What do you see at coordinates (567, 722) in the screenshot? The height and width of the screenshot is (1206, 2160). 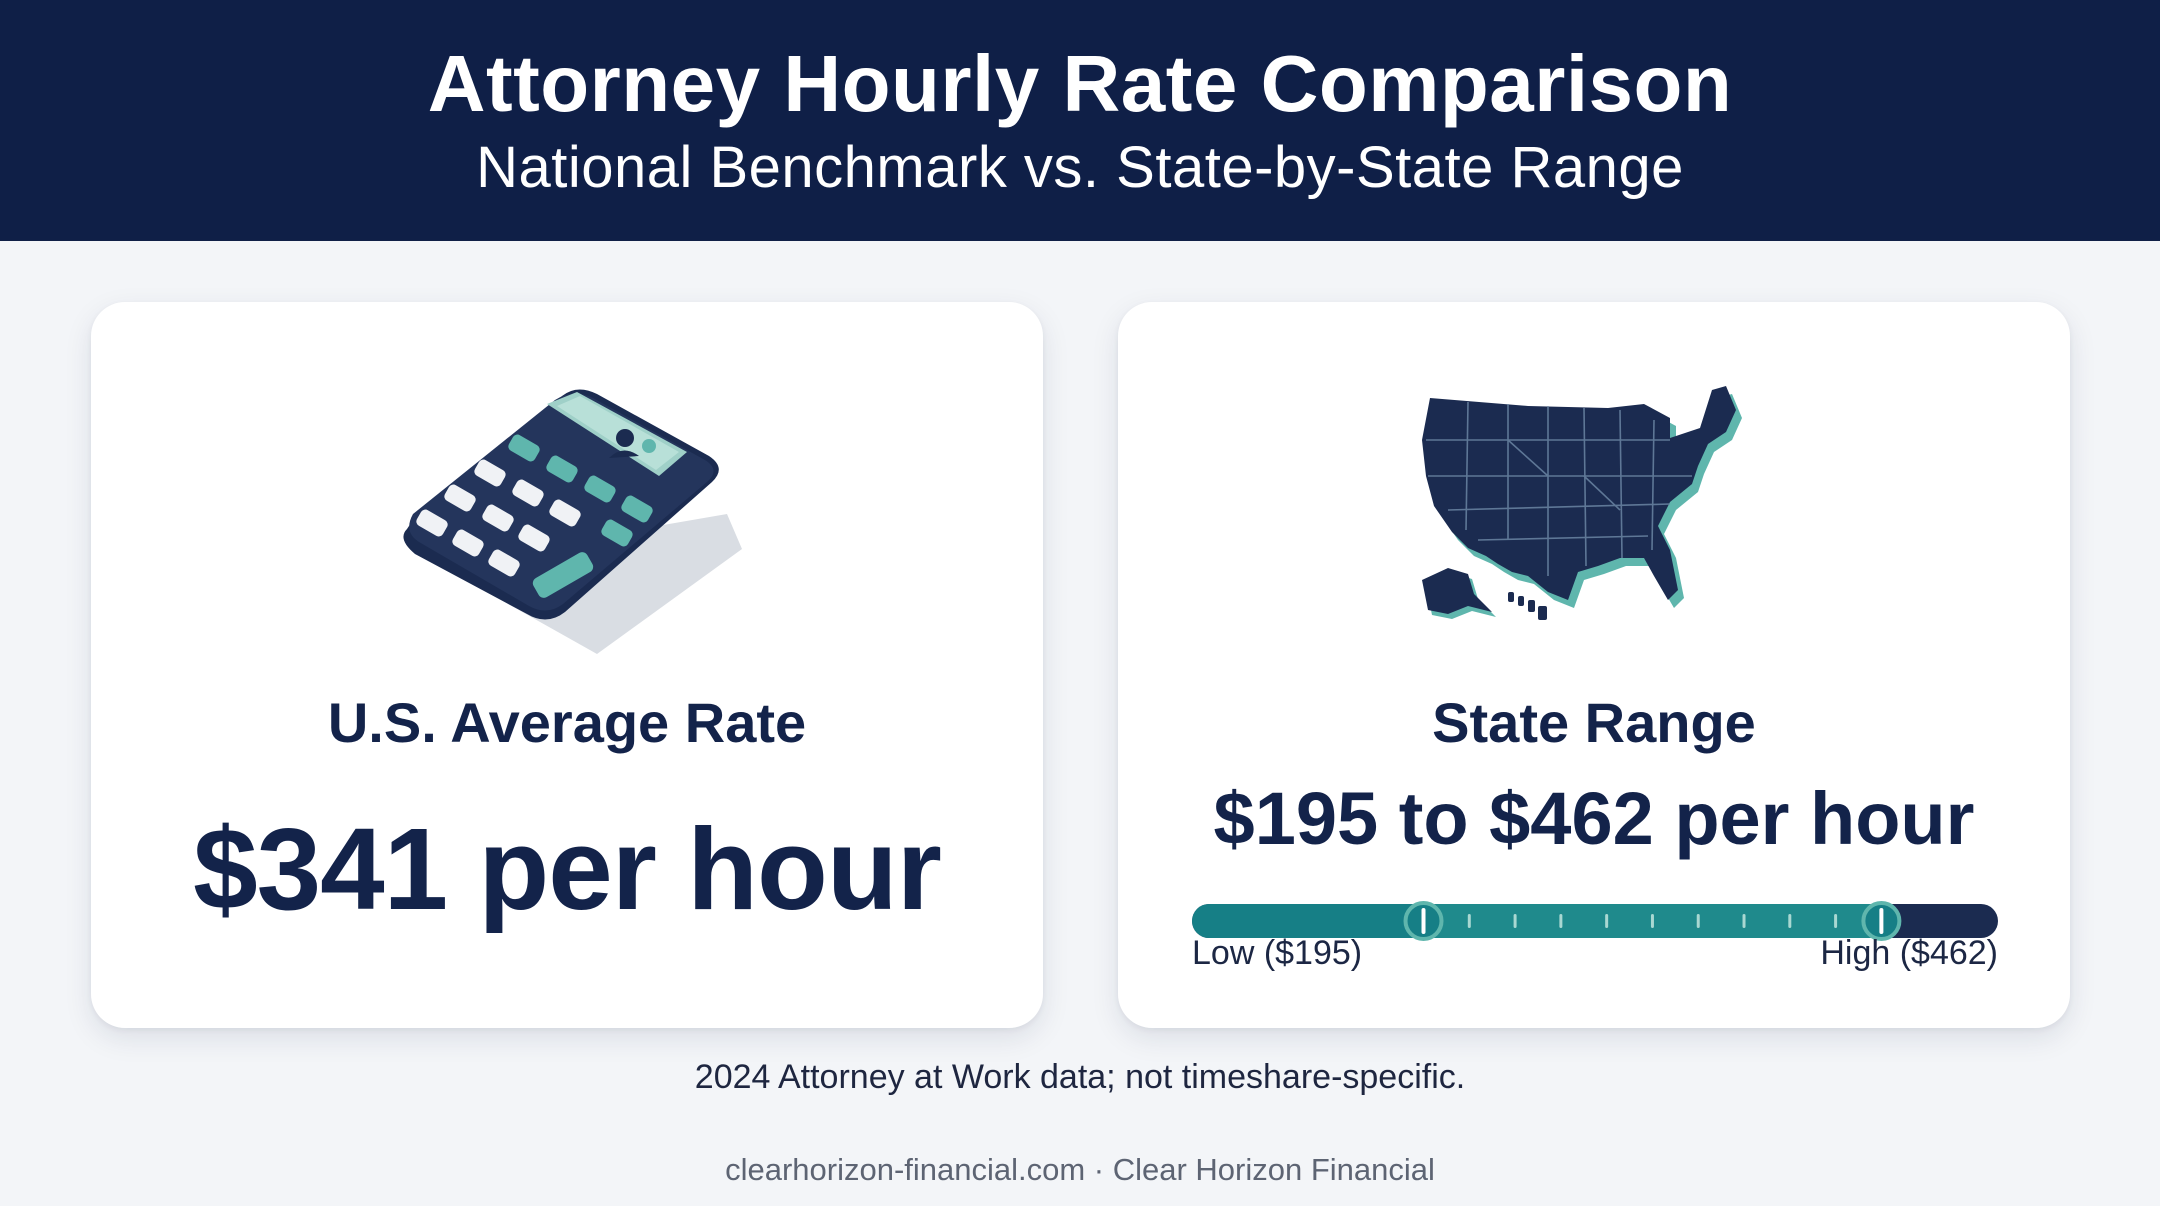 I see `national-heading: U.S. Average Rate` at bounding box center [567, 722].